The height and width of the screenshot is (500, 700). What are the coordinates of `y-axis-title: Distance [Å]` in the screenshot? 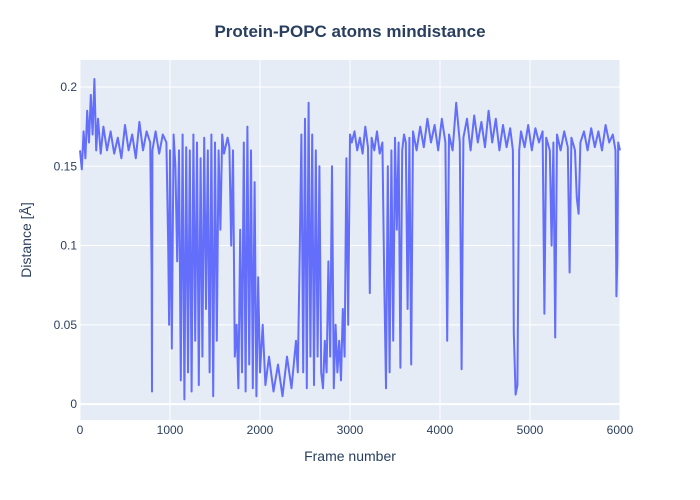 It's located at (26, 239).